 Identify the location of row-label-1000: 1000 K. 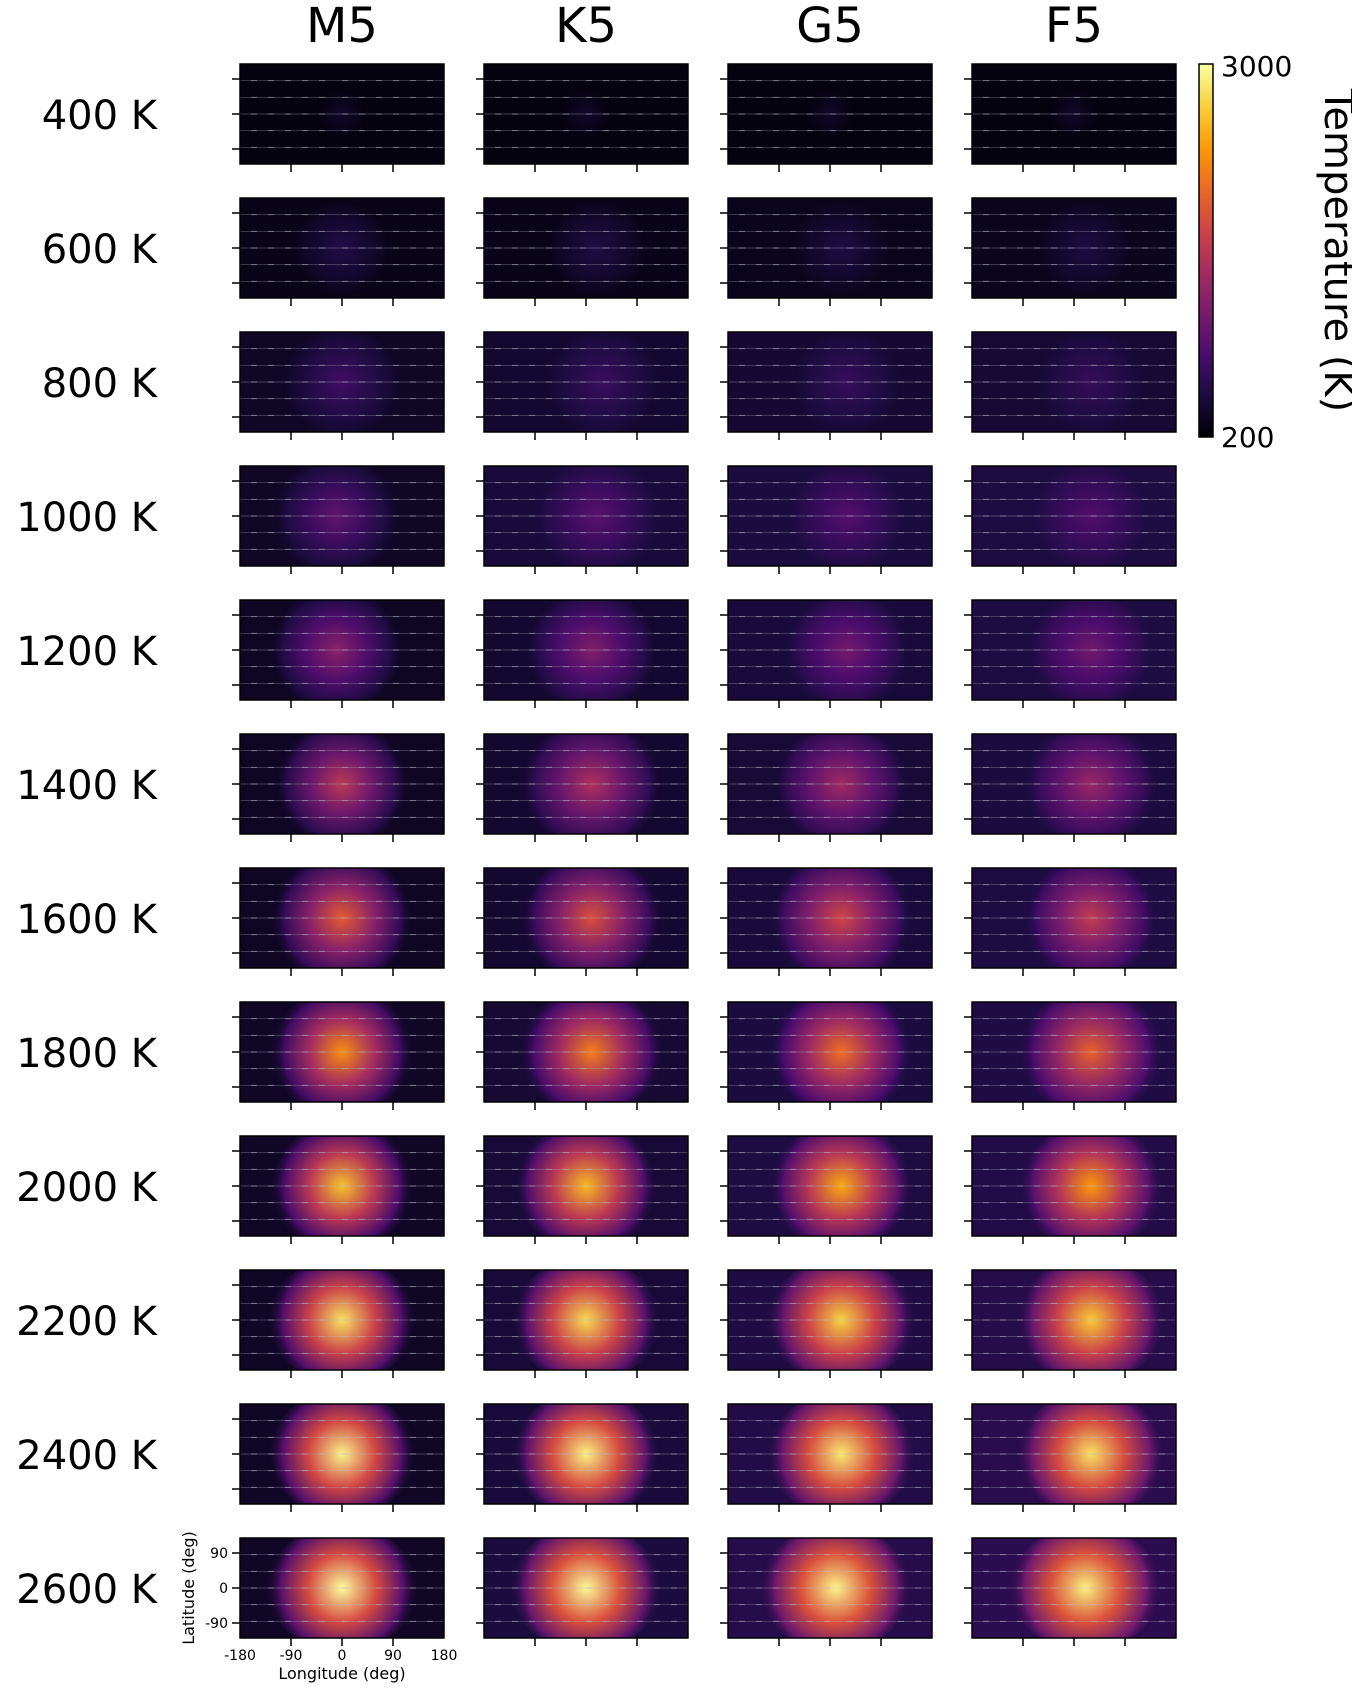
(87, 518).